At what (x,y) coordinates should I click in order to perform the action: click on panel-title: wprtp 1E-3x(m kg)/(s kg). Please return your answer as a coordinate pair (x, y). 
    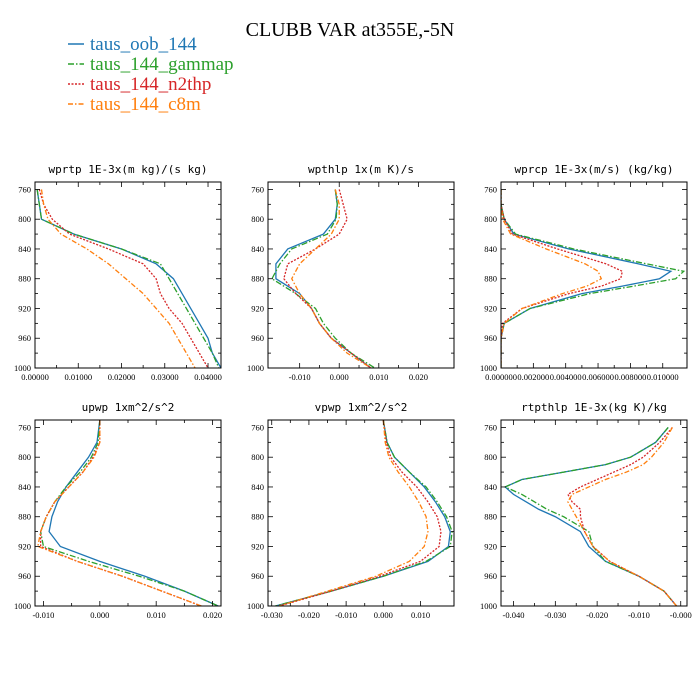
    Looking at the image, I should click on (128, 169).